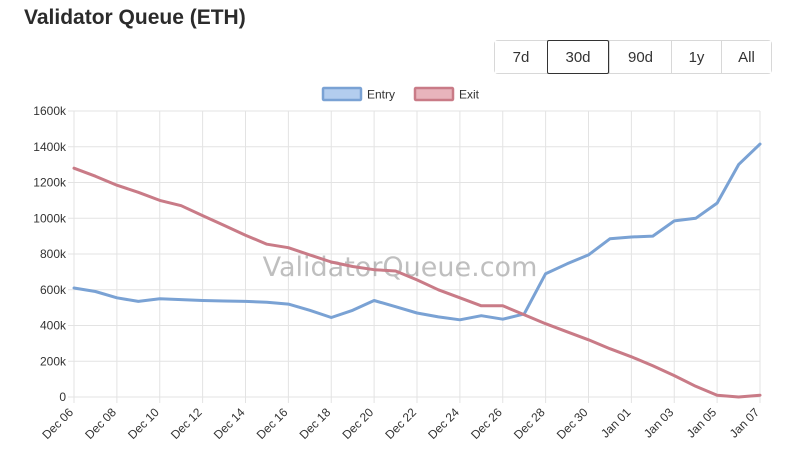 The height and width of the screenshot is (465, 800). What do you see at coordinates (469, 95) in the screenshot?
I see `legend-label-exit: Exit` at bounding box center [469, 95].